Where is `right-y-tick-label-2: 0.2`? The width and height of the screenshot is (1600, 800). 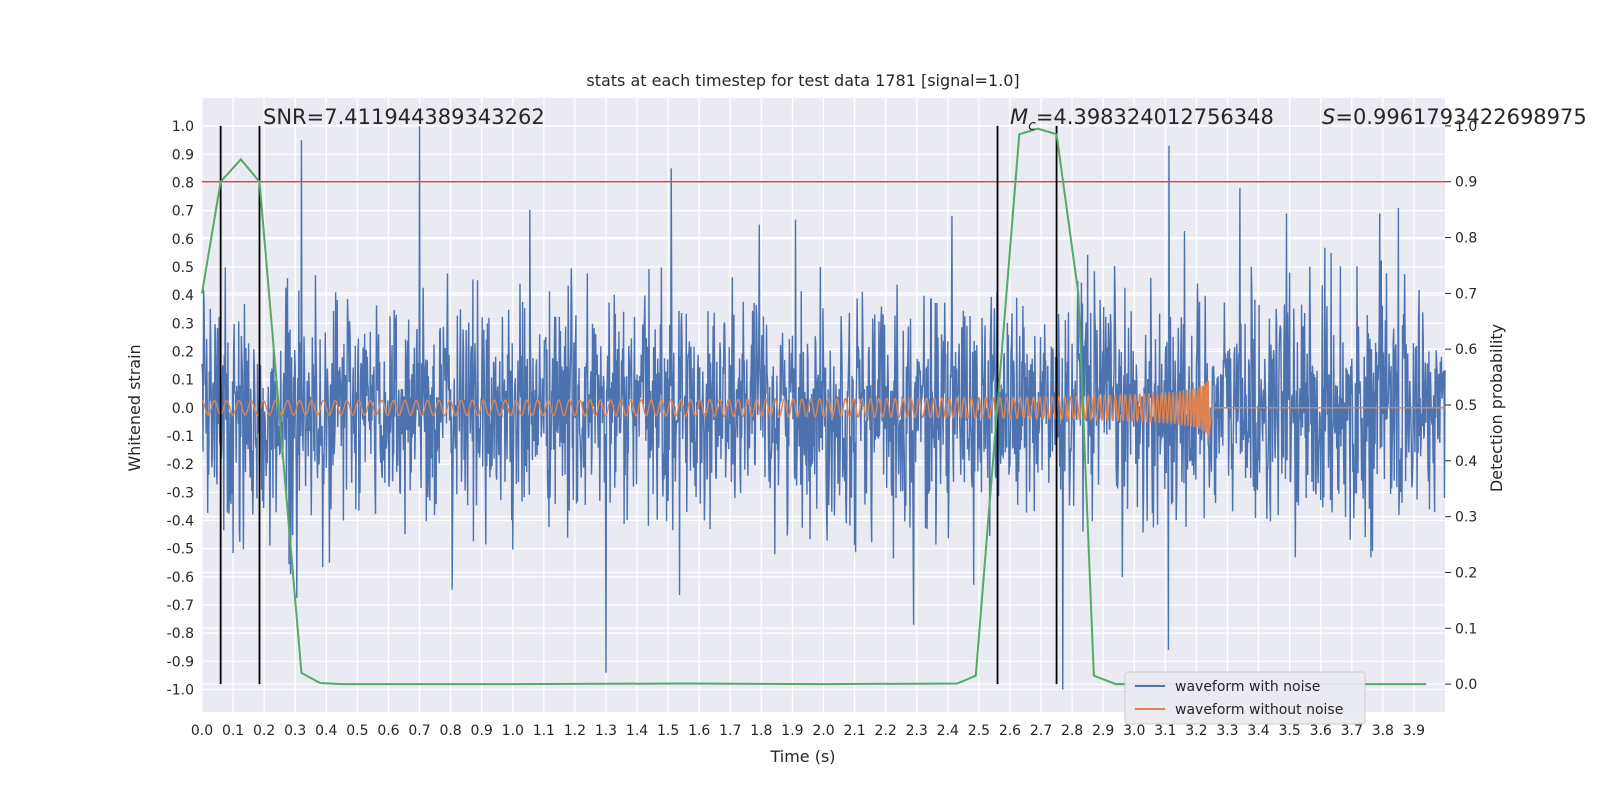 right-y-tick-label-2: 0.2 is located at coordinates (1466, 573).